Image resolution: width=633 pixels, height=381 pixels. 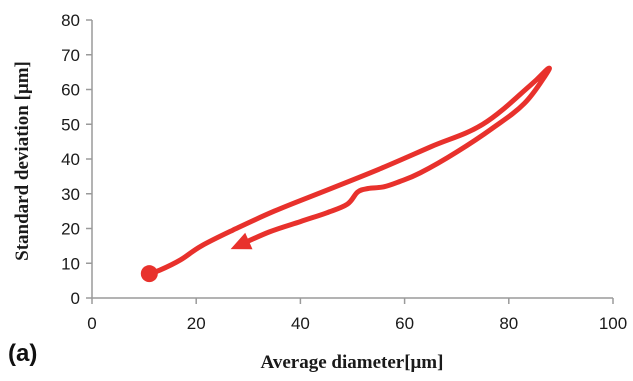 What do you see at coordinates (70, 263) in the screenshot?
I see `y-tick-label: 10` at bounding box center [70, 263].